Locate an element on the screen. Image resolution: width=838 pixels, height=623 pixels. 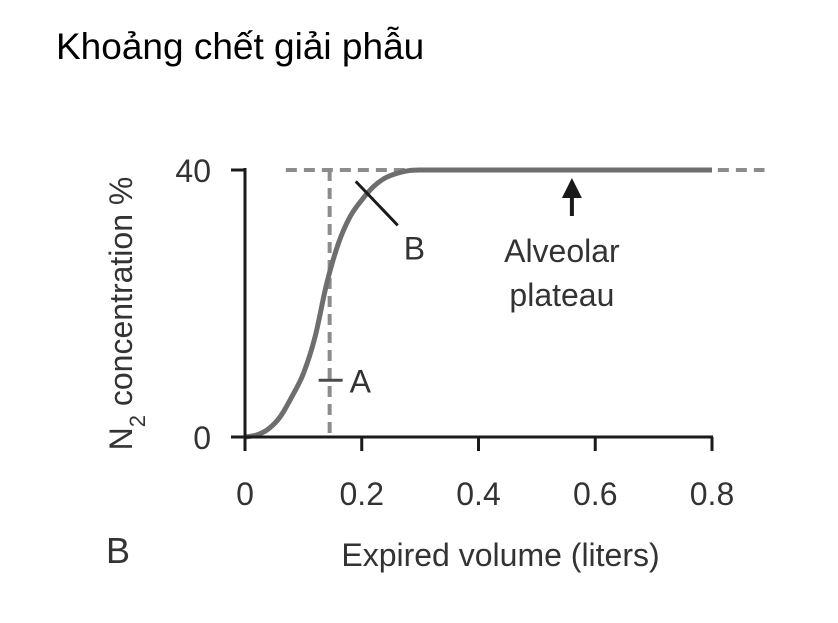
annotation-plateau-label-line1: Alveolar is located at coordinates (562, 251).